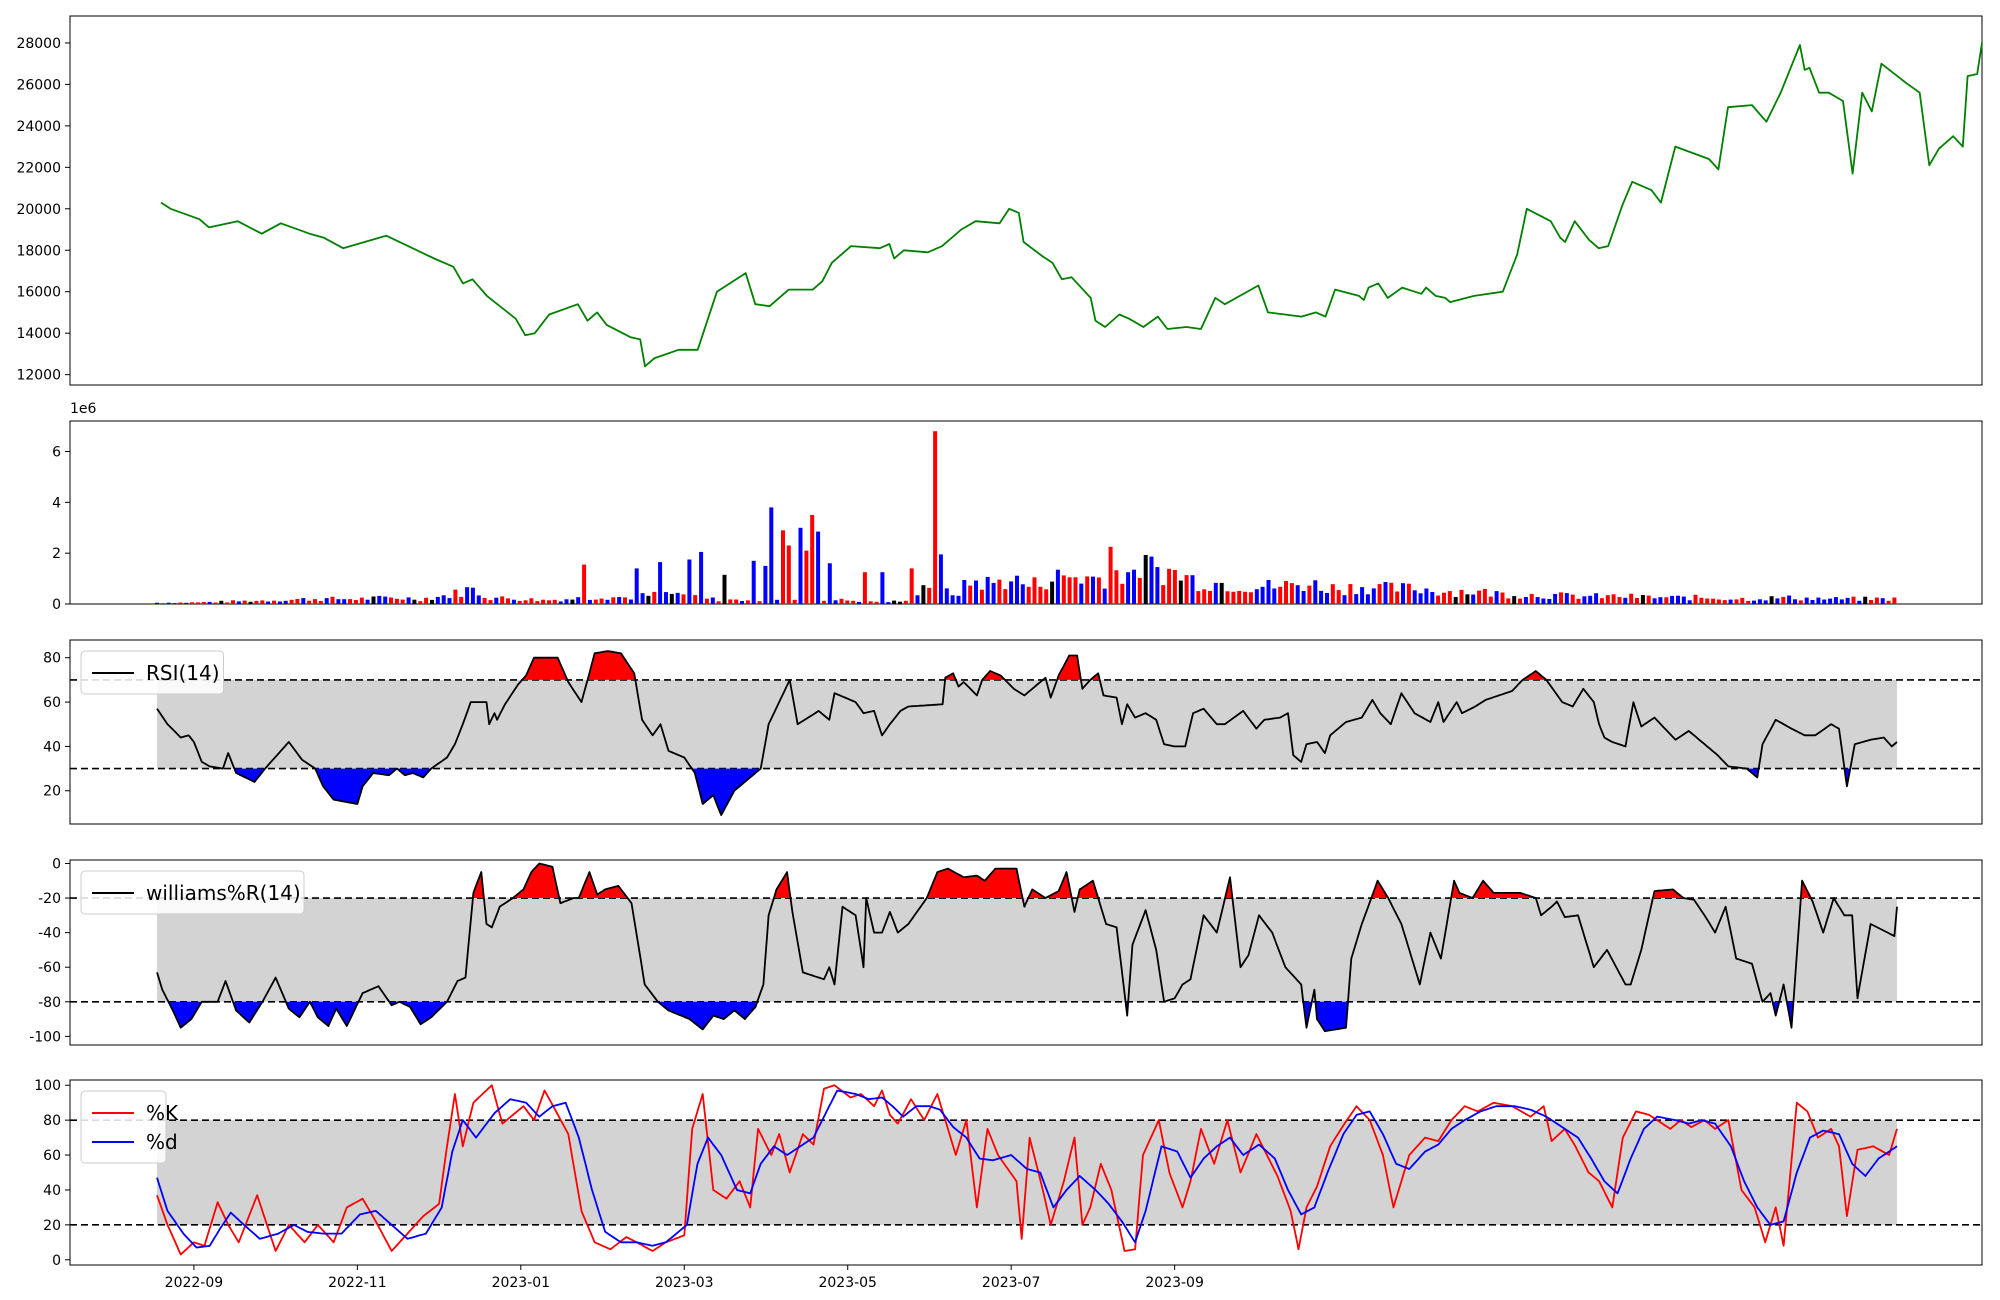  Describe the element at coordinates (322, 1013) in the screenshot. I see `williams-oversold-fill` at that location.